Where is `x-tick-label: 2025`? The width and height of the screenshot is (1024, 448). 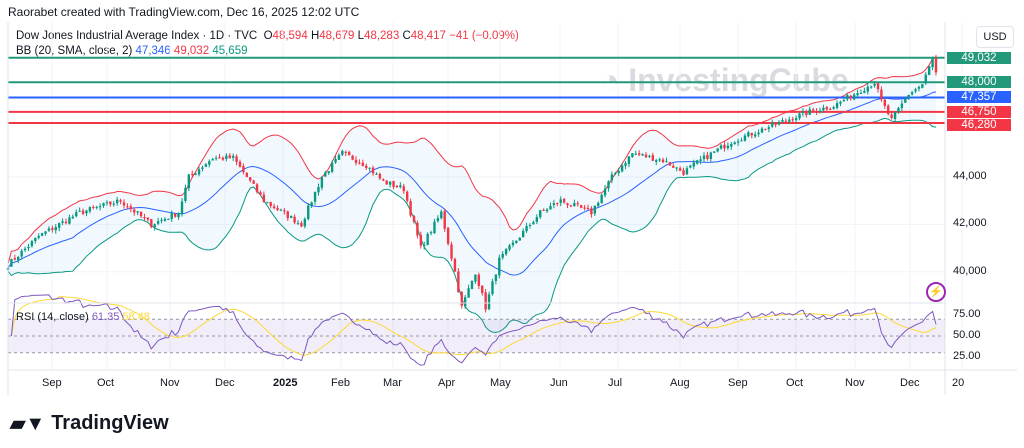 x-tick-label: 2025 is located at coordinates (285, 383).